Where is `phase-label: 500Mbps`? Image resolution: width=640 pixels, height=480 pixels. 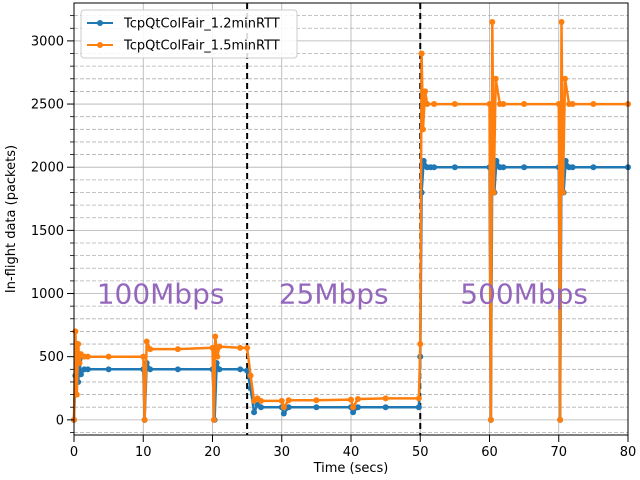
phase-label: 500Mbps is located at coordinates (524, 294).